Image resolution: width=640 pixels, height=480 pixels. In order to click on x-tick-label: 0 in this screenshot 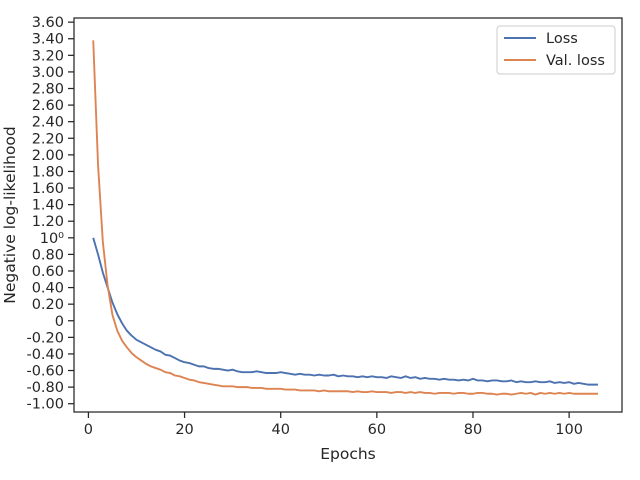, I will do `click(88, 430)`.